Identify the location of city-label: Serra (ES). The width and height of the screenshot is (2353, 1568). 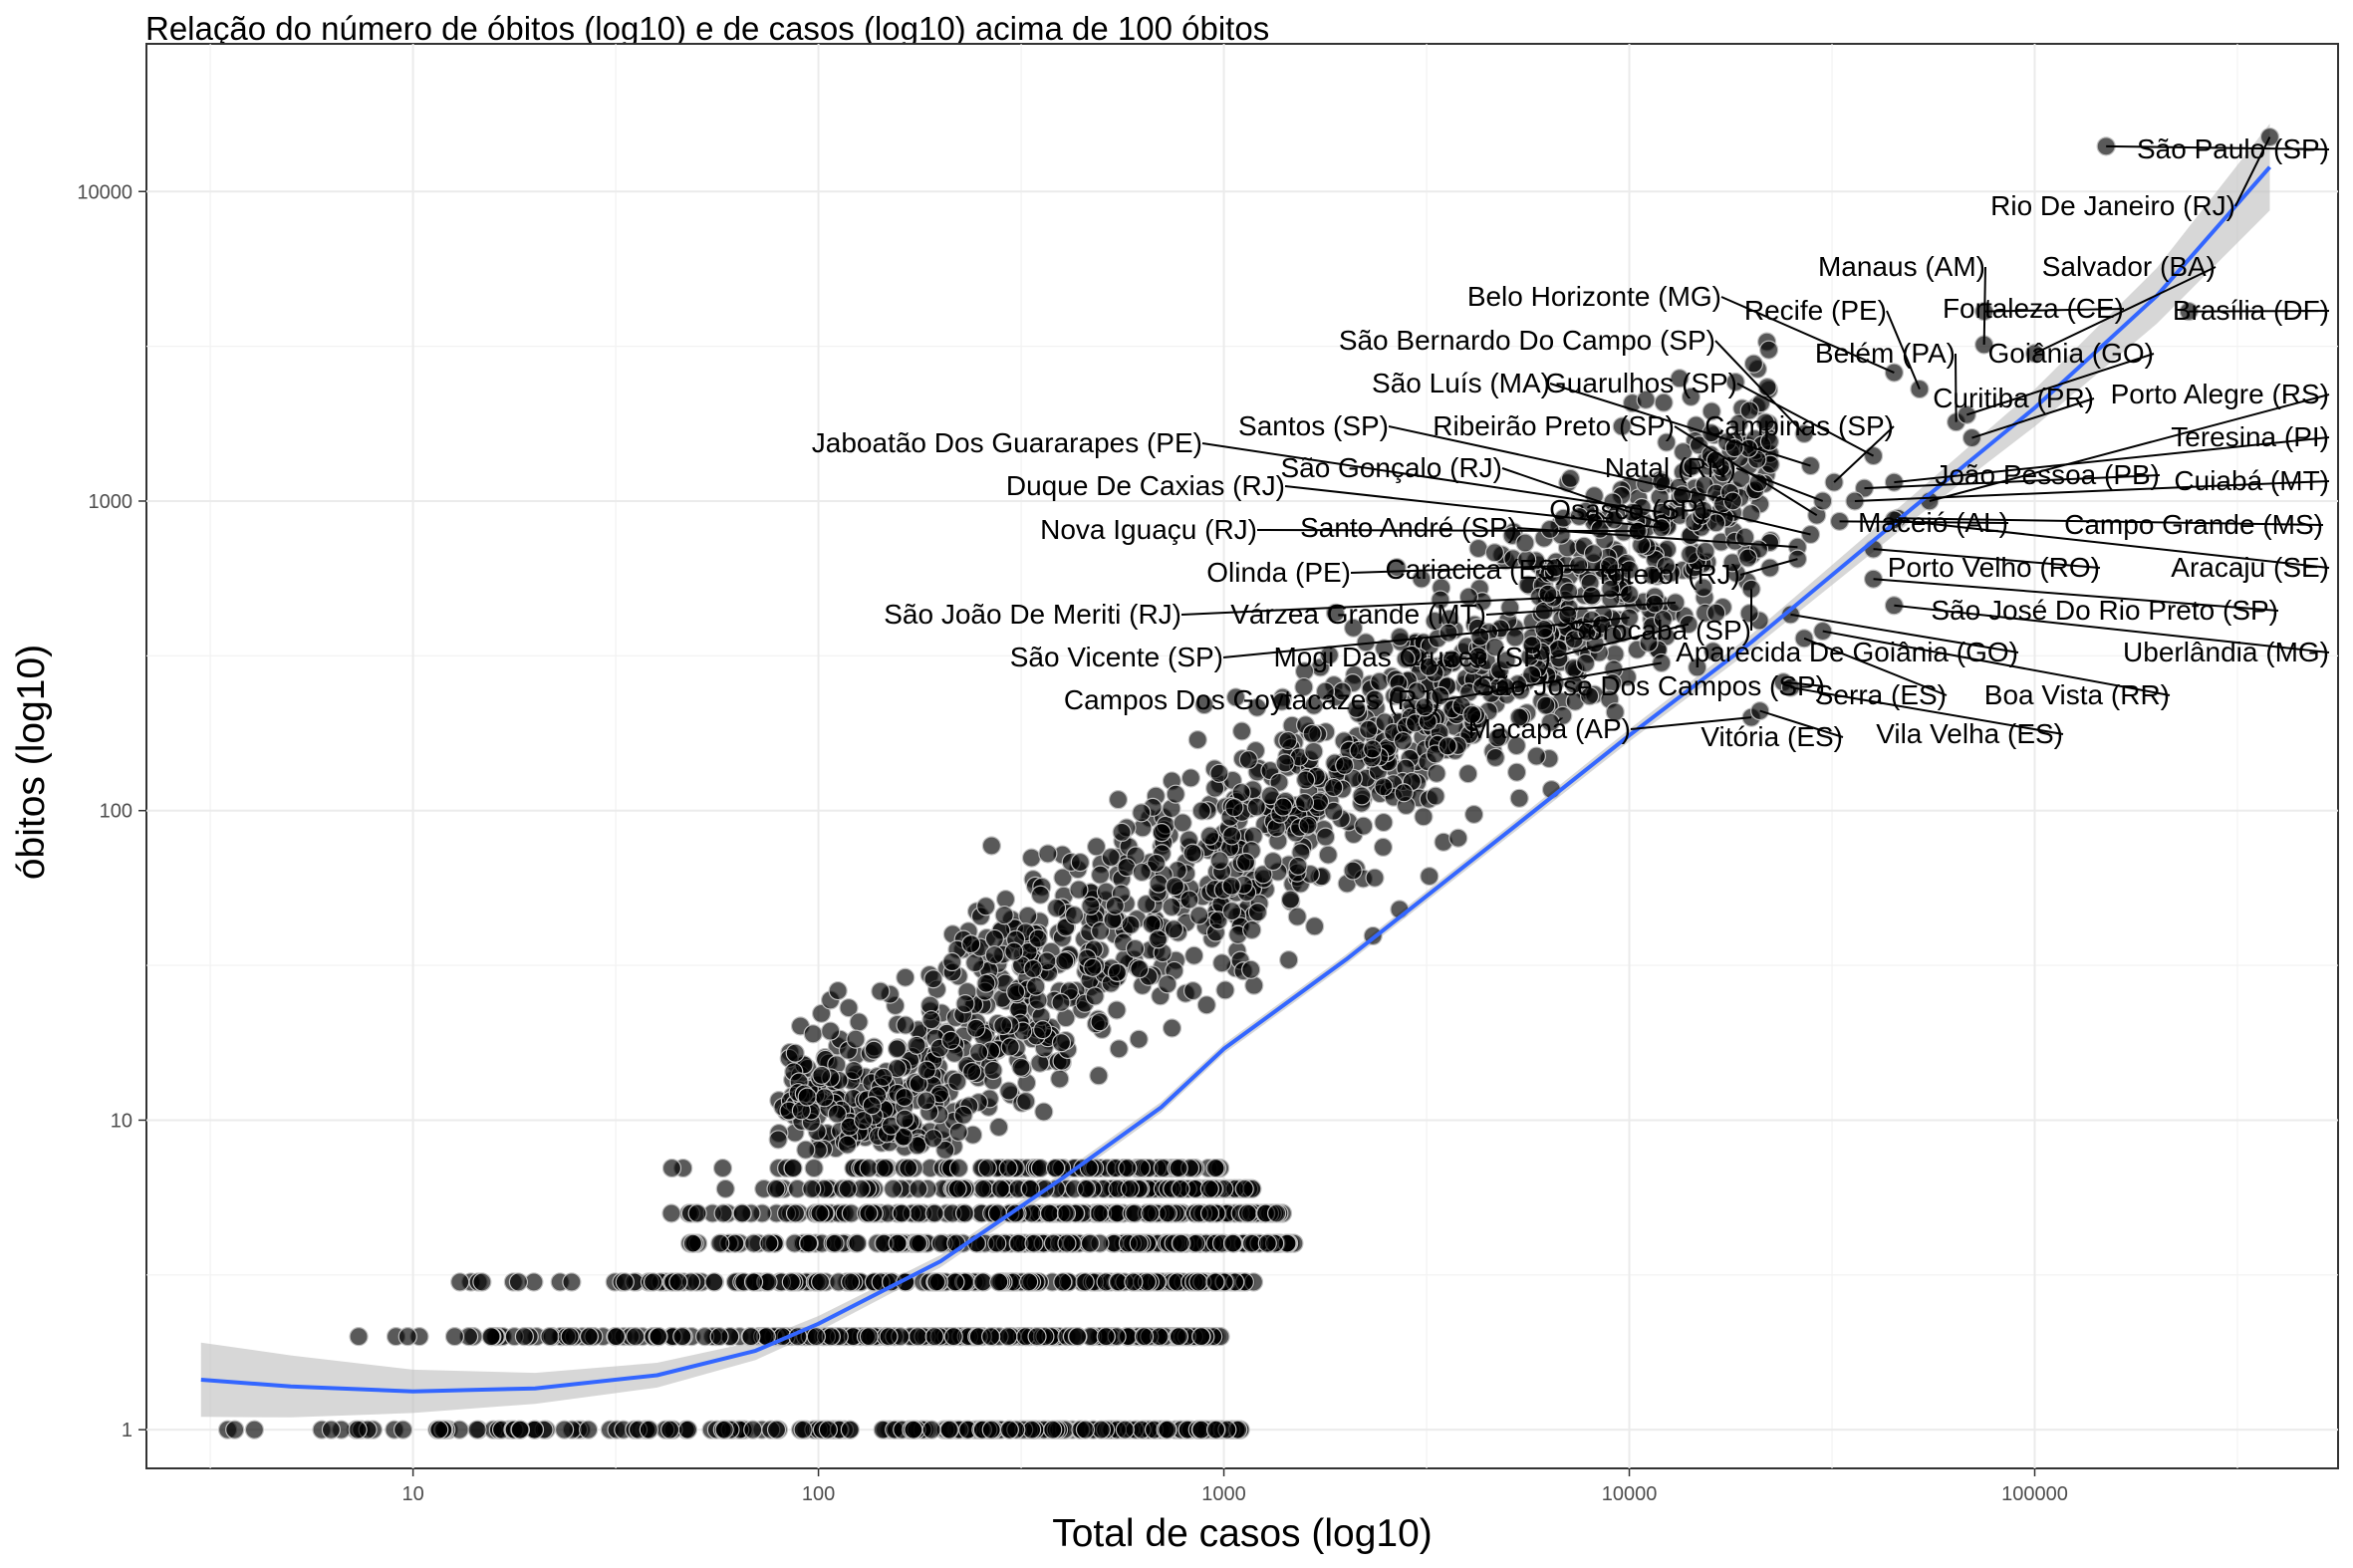
(1881, 694).